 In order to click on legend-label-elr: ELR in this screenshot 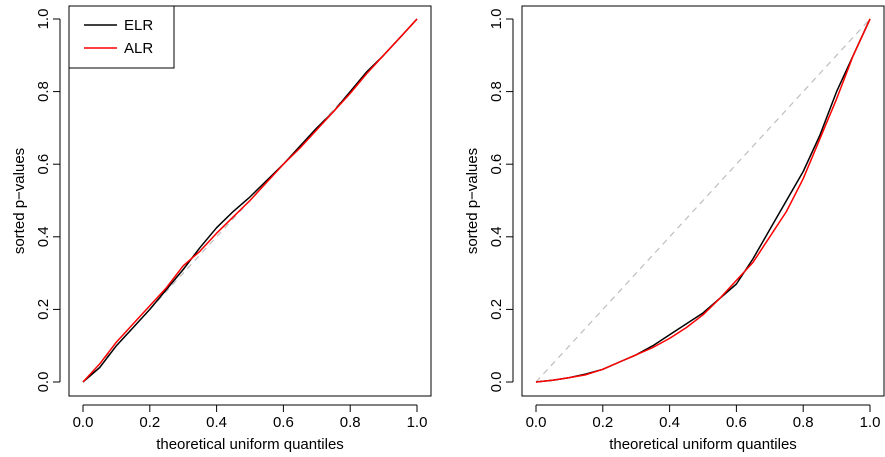, I will do `click(138, 25)`.